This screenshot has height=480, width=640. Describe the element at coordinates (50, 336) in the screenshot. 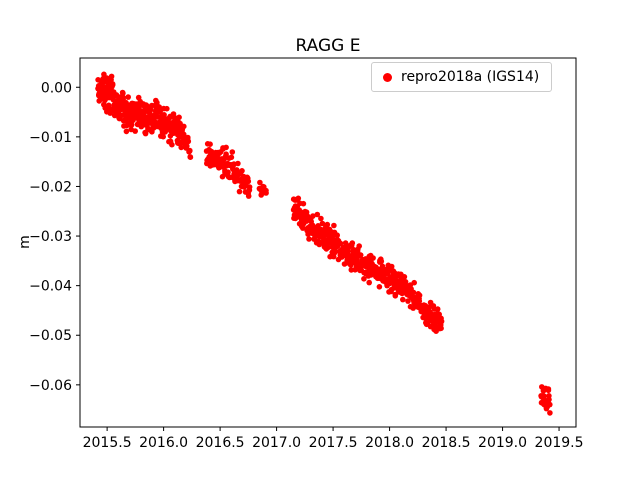

I see `y-tick-label: −0.05` at that location.